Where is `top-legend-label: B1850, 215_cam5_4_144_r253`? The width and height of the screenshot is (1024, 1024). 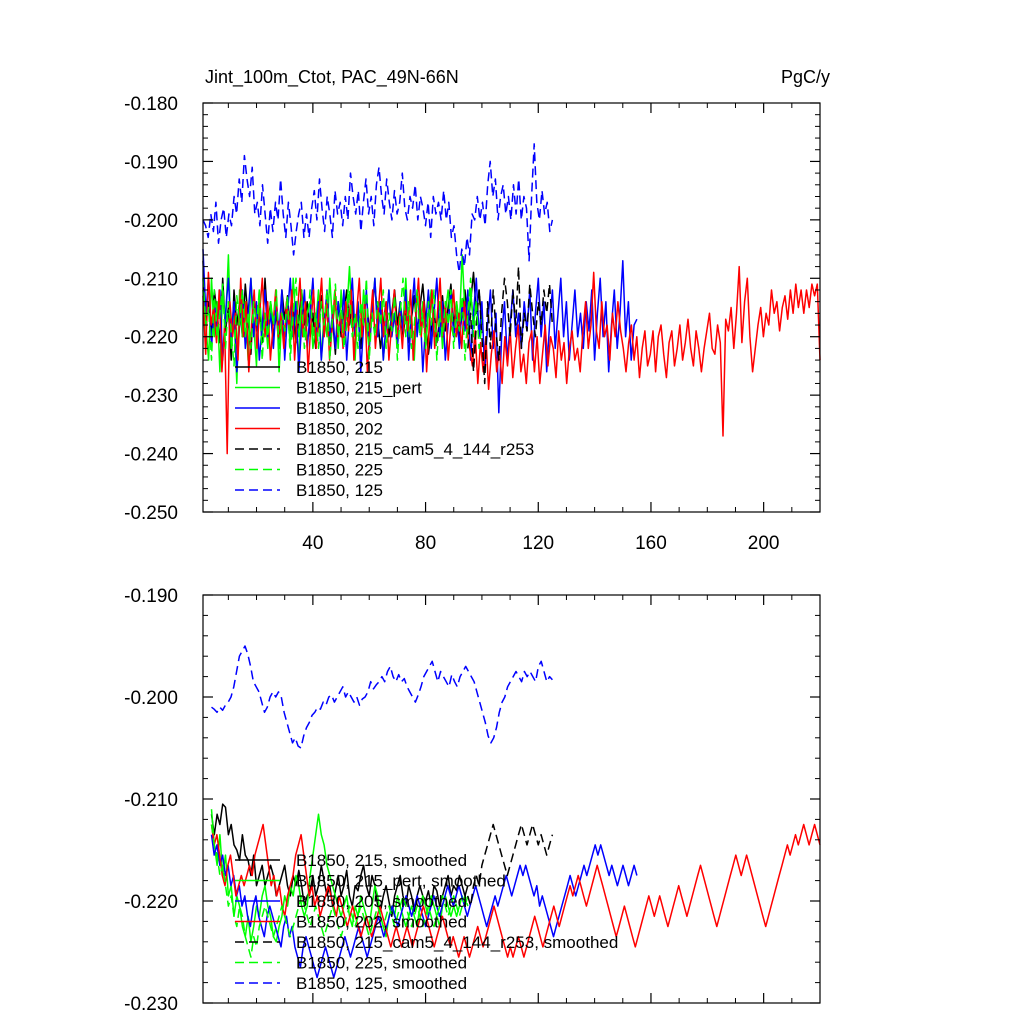 top-legend-label: B1850, 215_cam5_4_144_r253 is located at coordinates (415, 449).